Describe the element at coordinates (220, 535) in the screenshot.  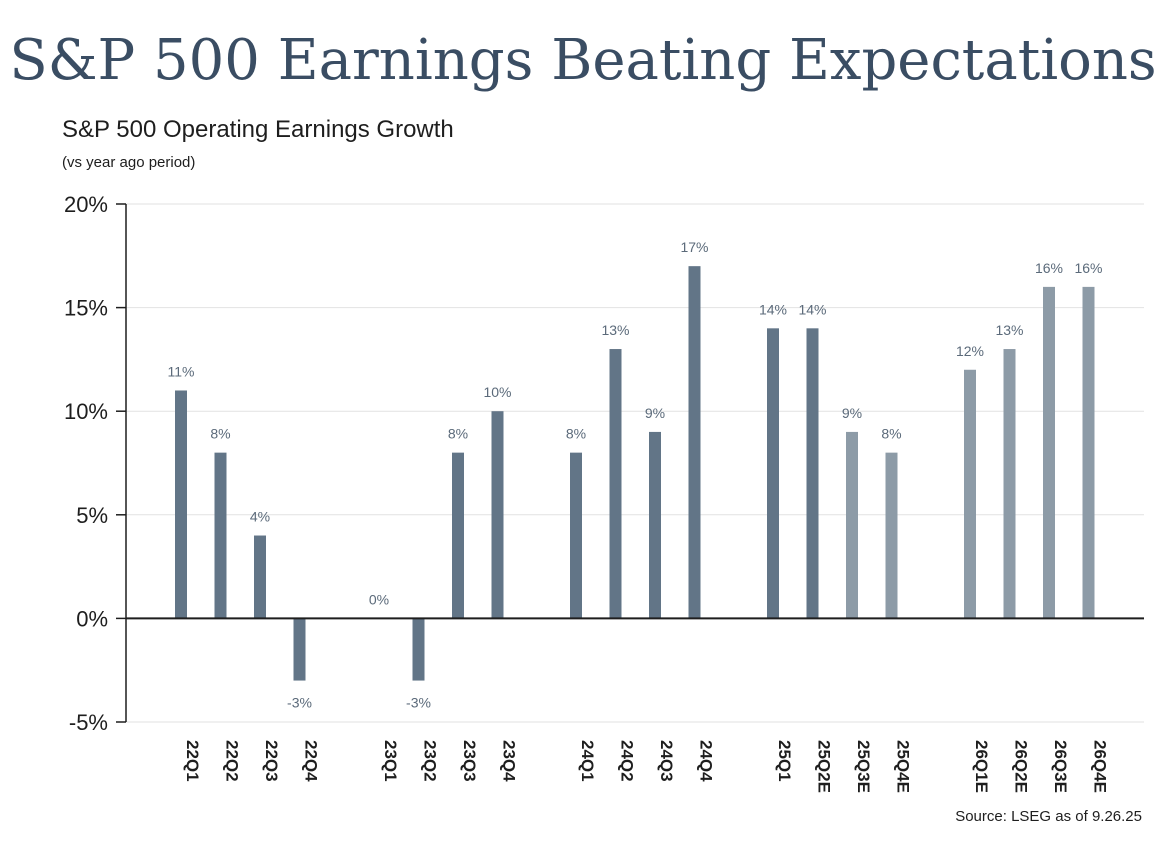
I see `bar-22q2` at that location.